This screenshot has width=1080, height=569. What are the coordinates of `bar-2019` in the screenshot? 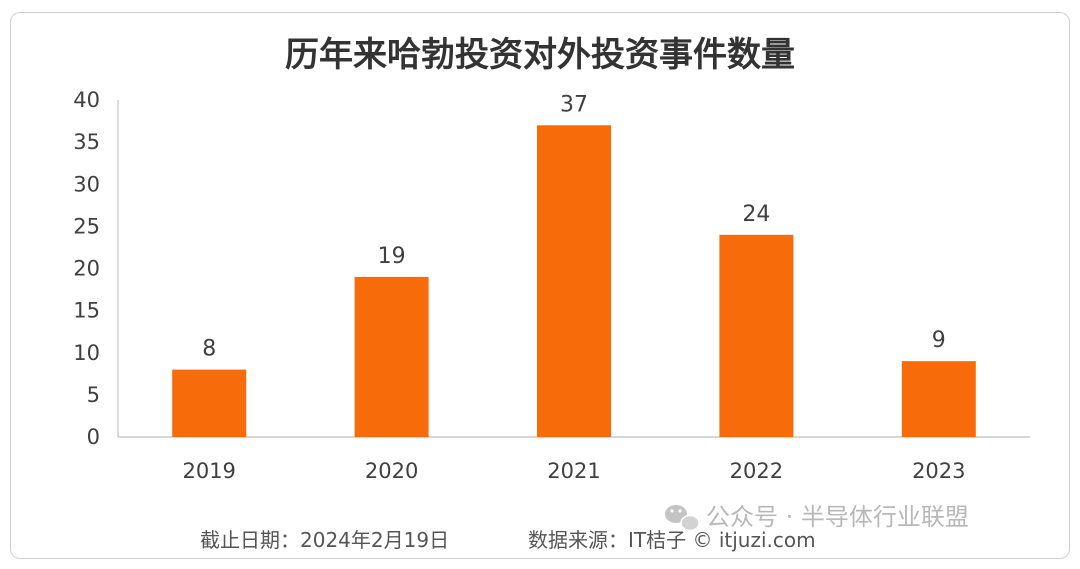 It's located at (209, 403).